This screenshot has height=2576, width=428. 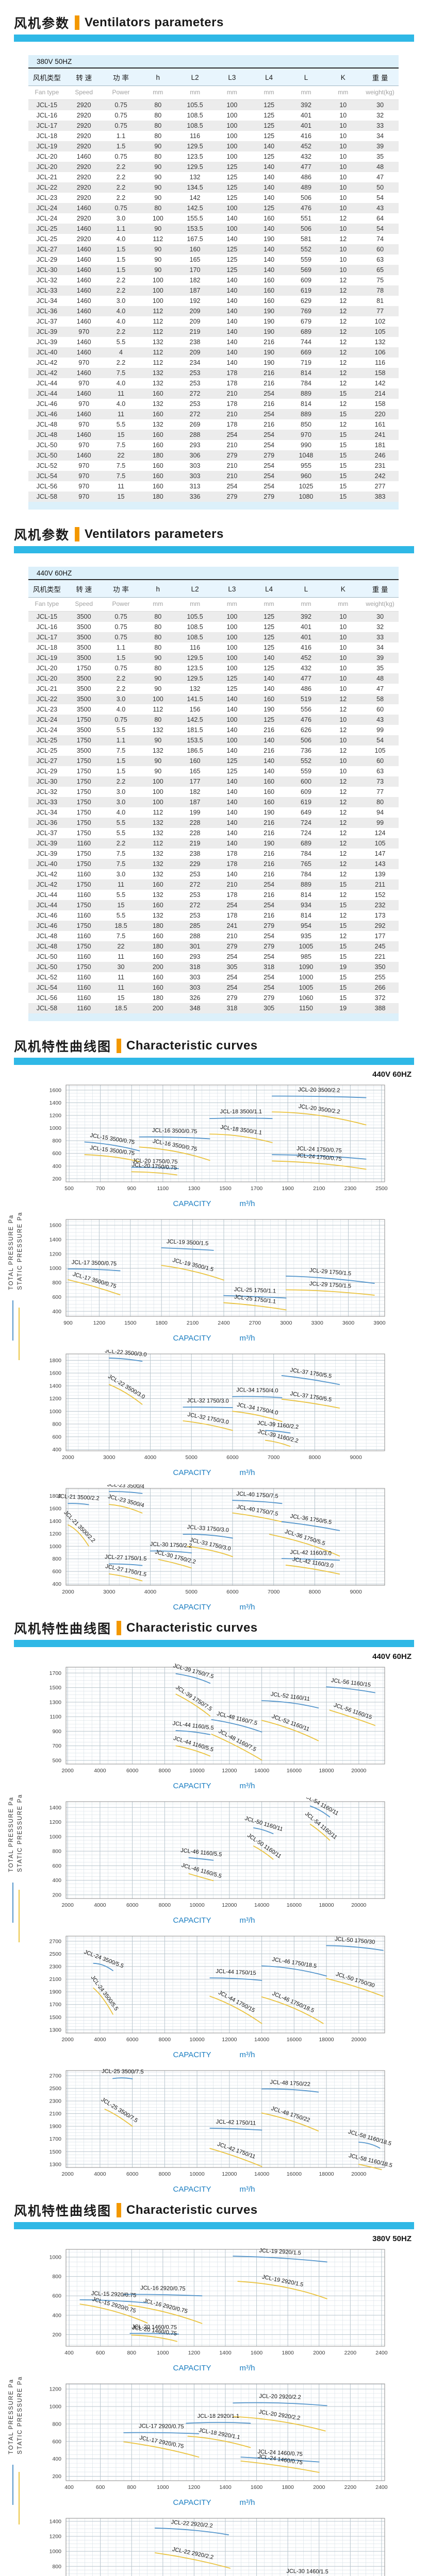 I want to click on orange-accent-bar, so click(x=77, y=22).